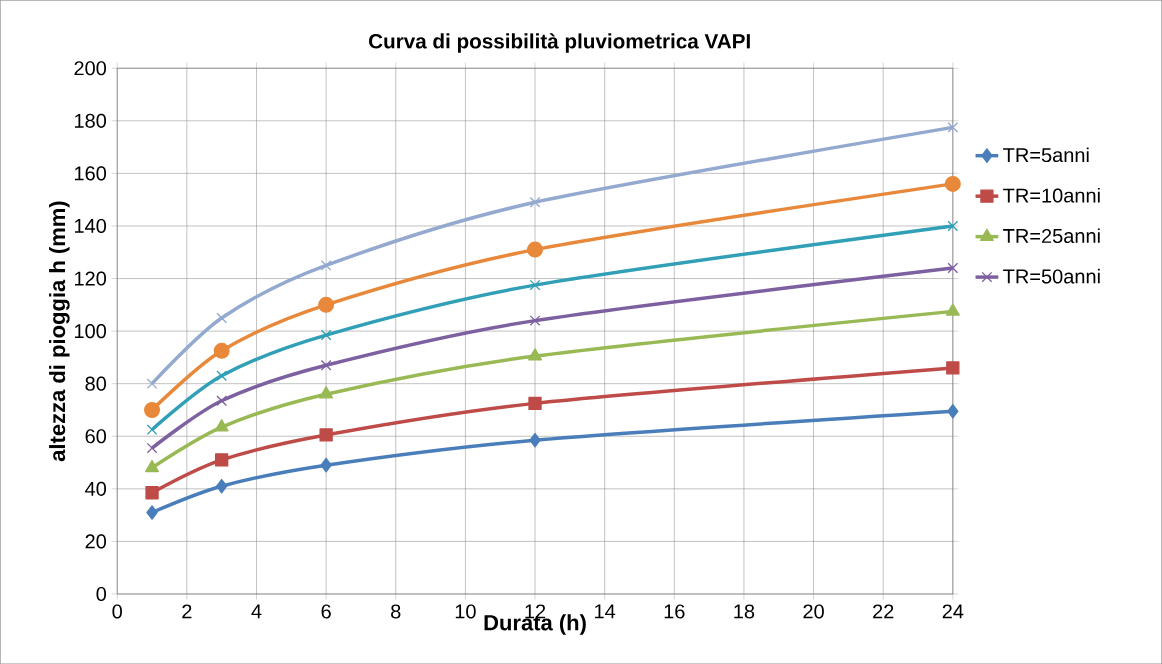  Describe the element at coordinates (91, 173) in the screenshot. I see `y-tick-label: 160` at that location.